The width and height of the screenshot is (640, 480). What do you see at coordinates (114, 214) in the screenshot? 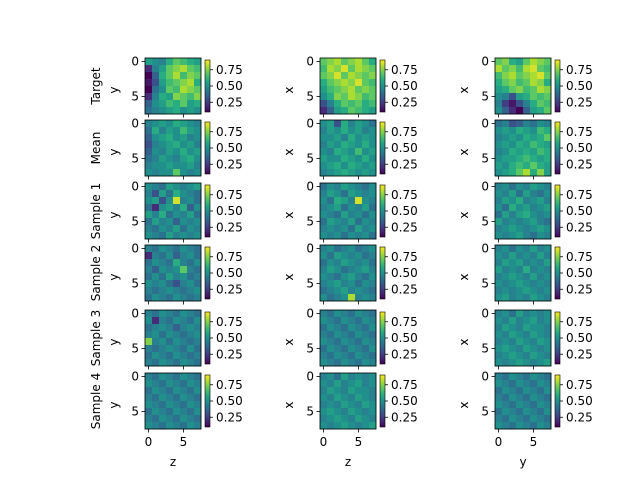
I see `y-axis-label: y` at bounding box center [114, 214].